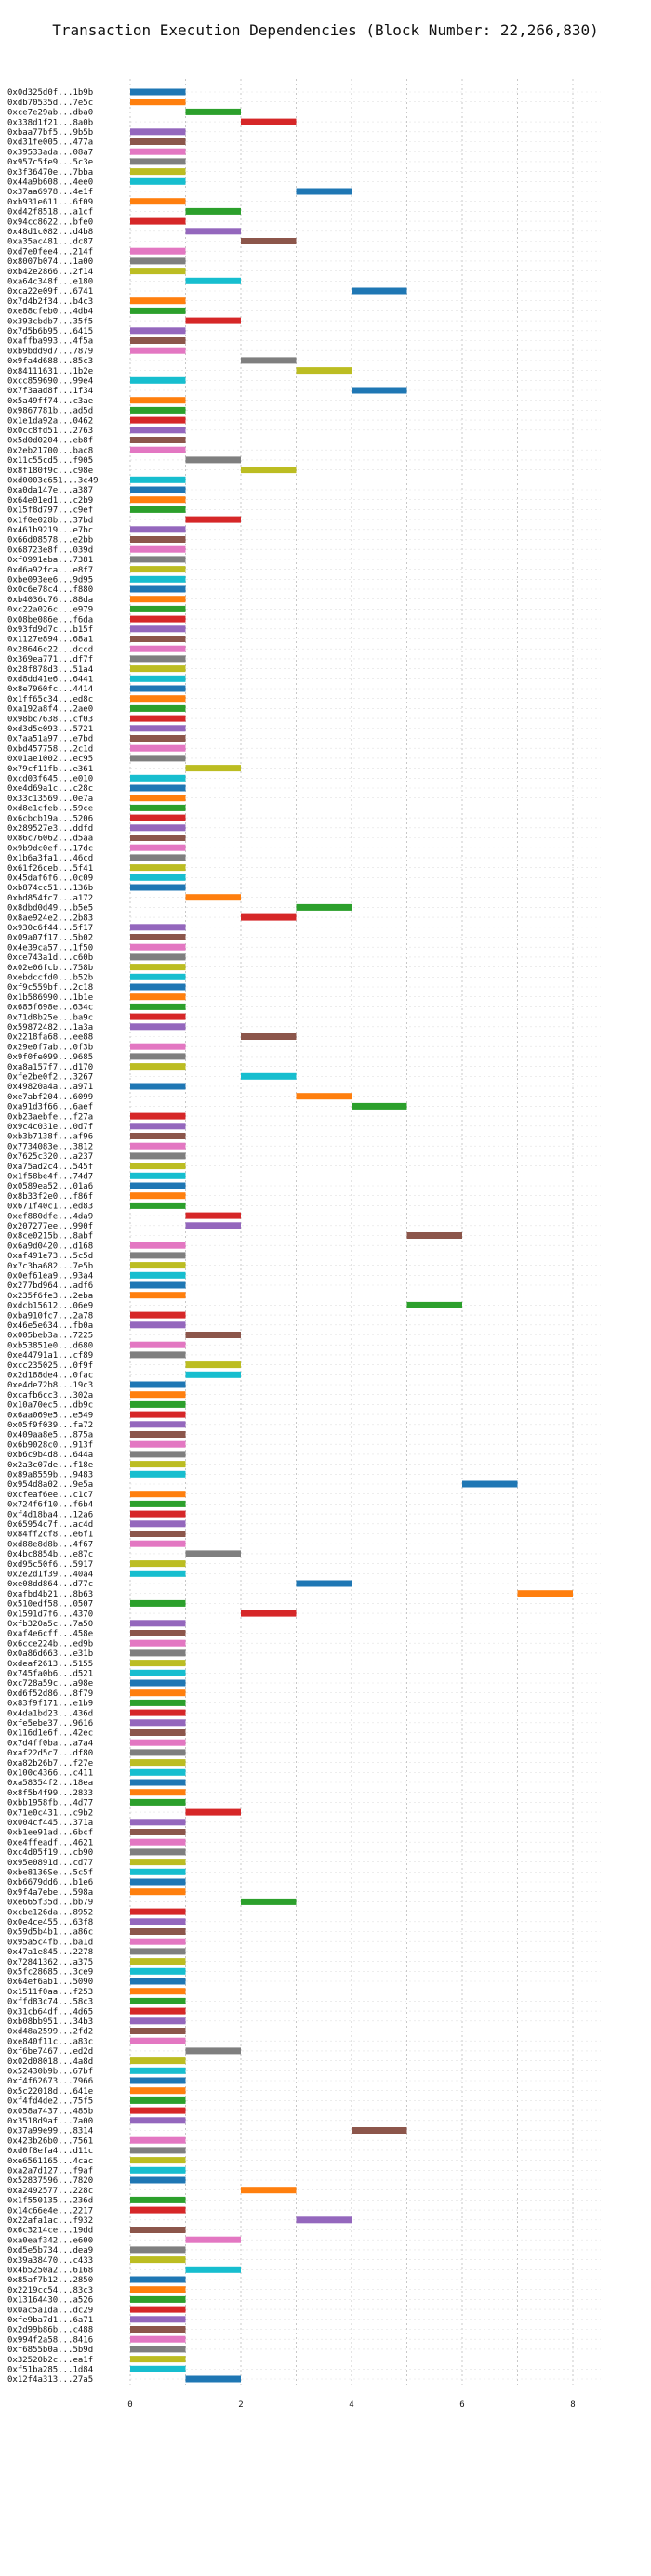 The height and width of the screenshot is (2576, 651). I want to click on transaction-label: 0xb42e2866...2f14, so click(50, 272).